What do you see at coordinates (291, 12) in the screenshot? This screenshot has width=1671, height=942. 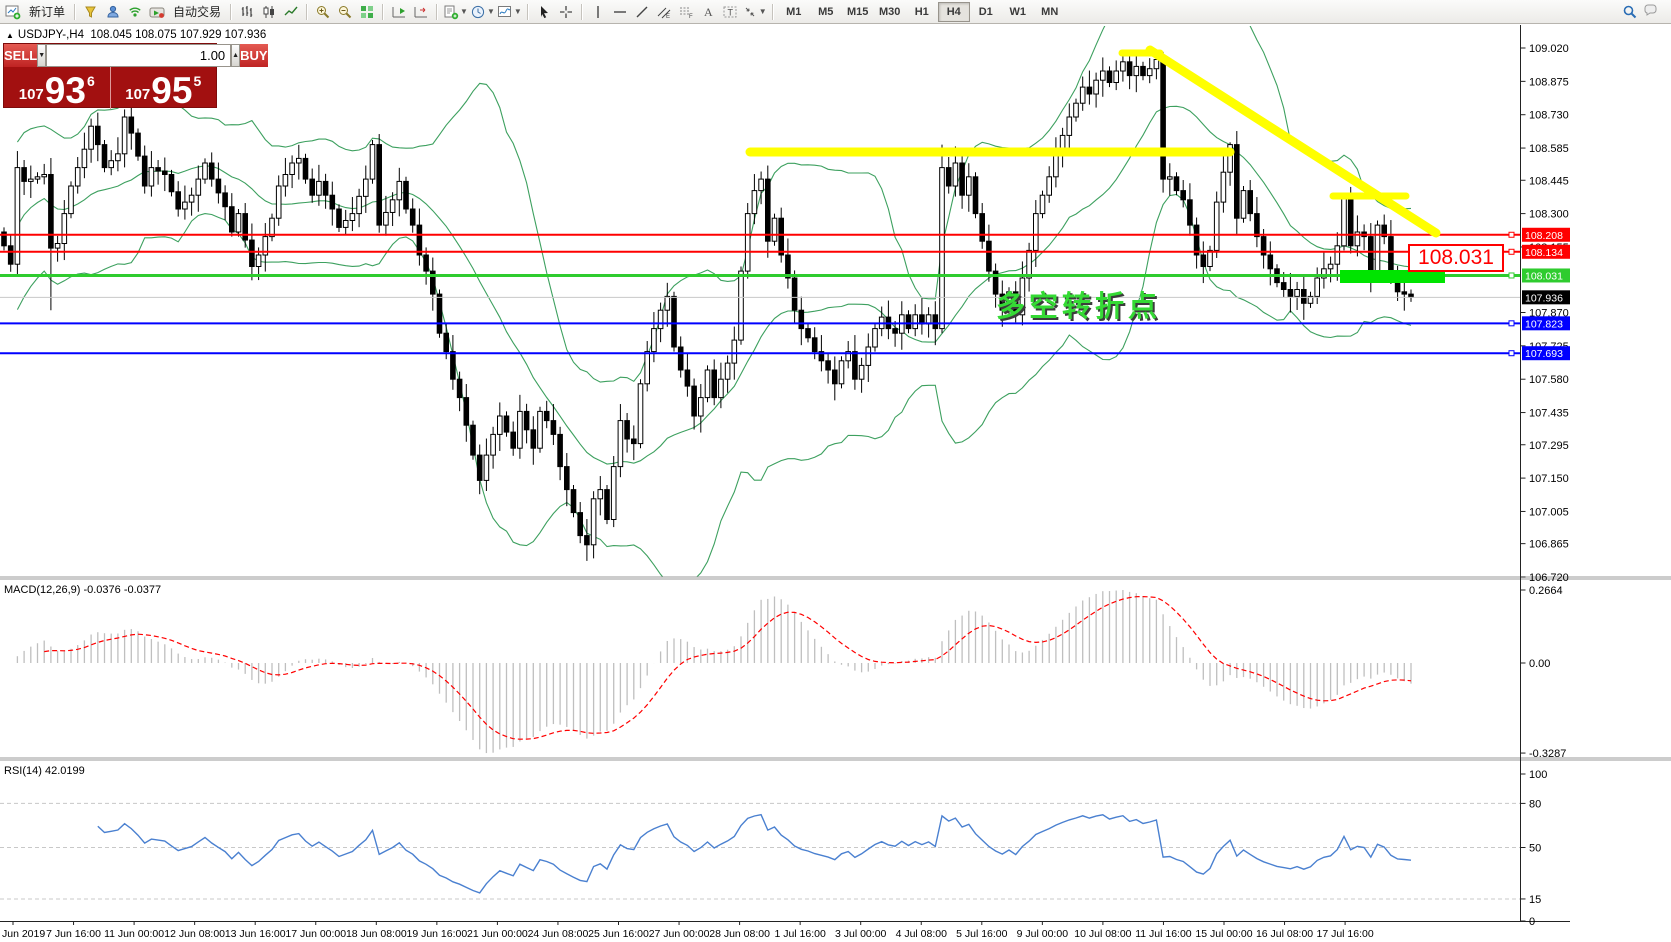 I see `line-chart-icon` at bounding box center [291, 12].